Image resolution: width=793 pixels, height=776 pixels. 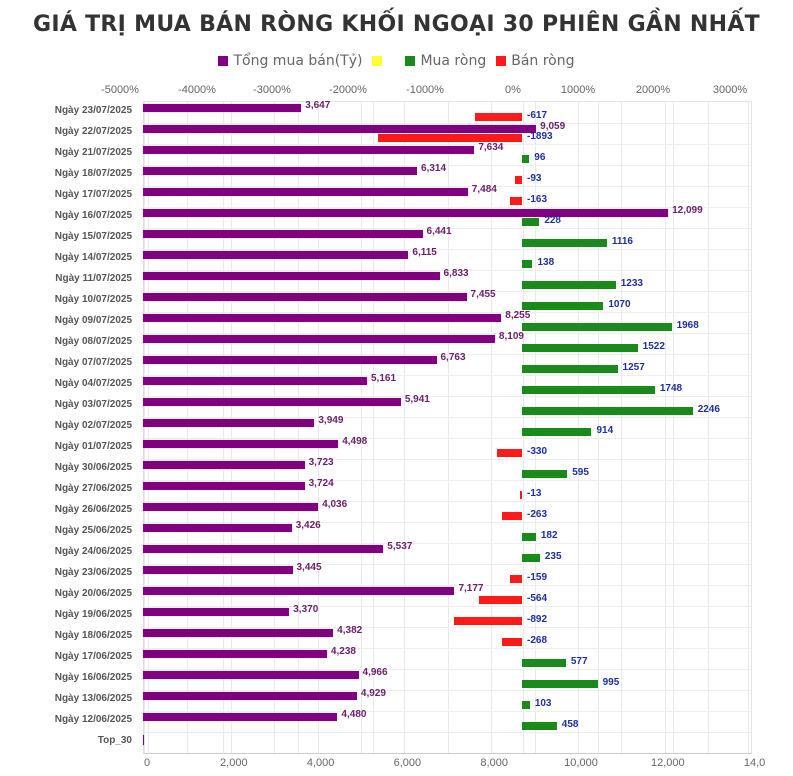 I want to click on category-label: Ngày 04/07/2025, so click(x=93, y=383).